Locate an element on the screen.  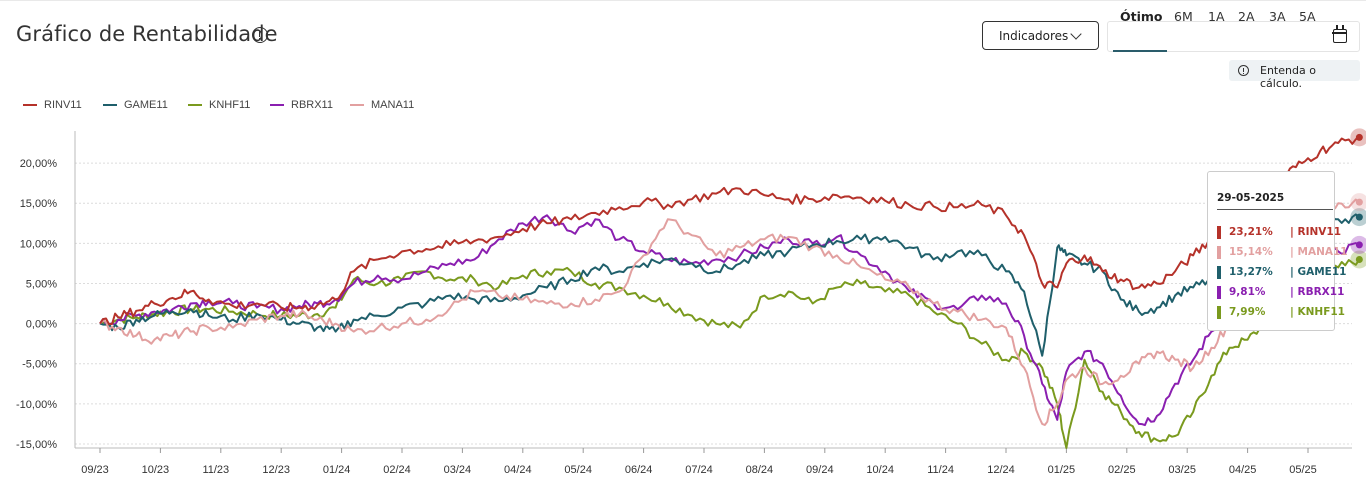
tooltip-value: 13,27% is located at coordinates (1251, 272).